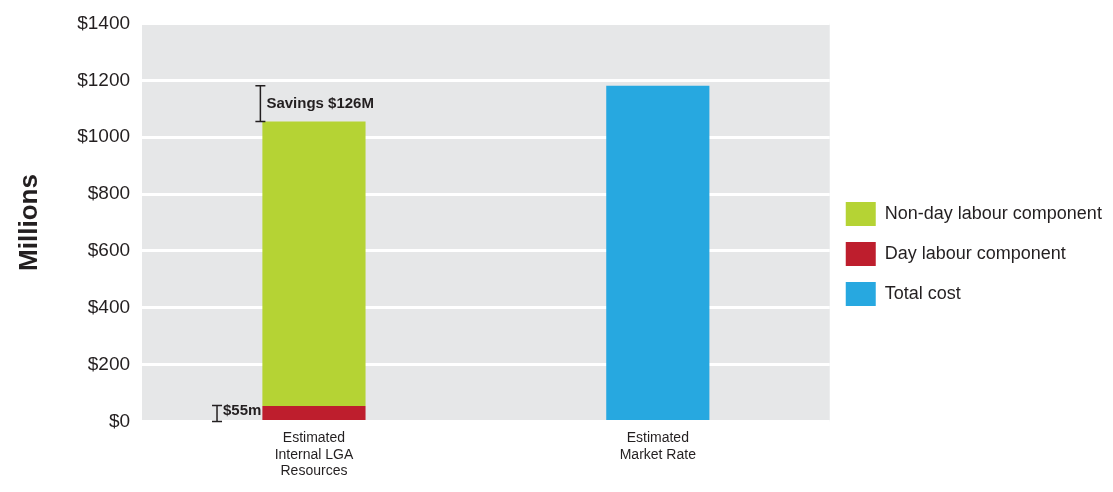 The image size is (1113, 492). Describe the element at coordinates (922, 292) in the screenshot. I see `legend-label: Total cost` at that location.